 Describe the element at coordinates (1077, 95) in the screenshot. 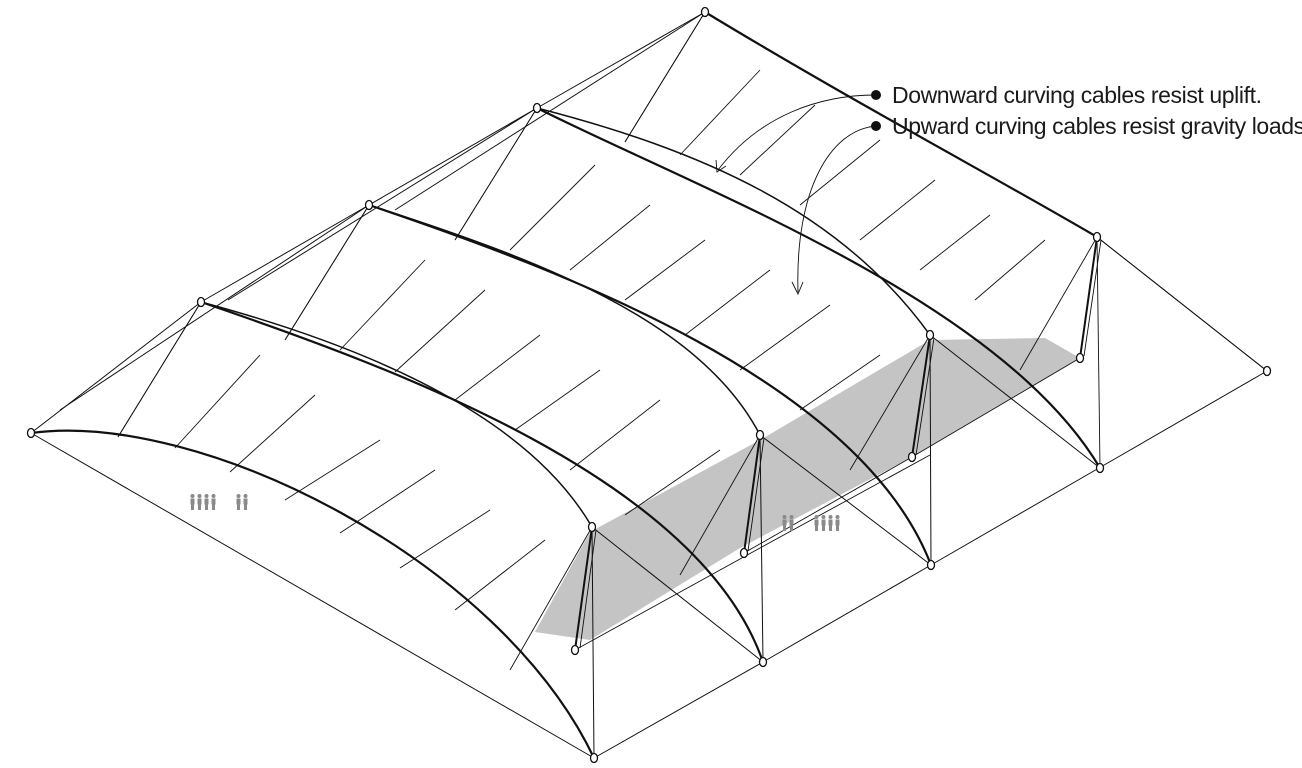

I see `callout-text-downward: Downward curving cables resist uplift.` at that location.